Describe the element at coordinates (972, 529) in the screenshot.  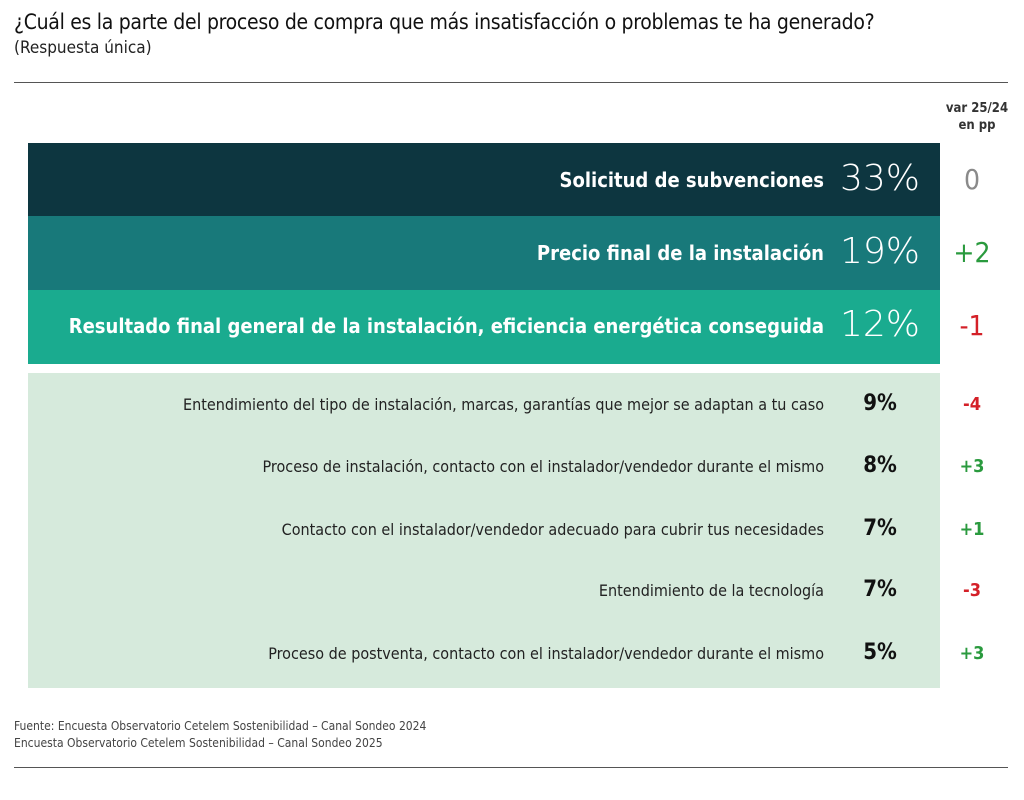
I see `row-variation: +1` at that location.